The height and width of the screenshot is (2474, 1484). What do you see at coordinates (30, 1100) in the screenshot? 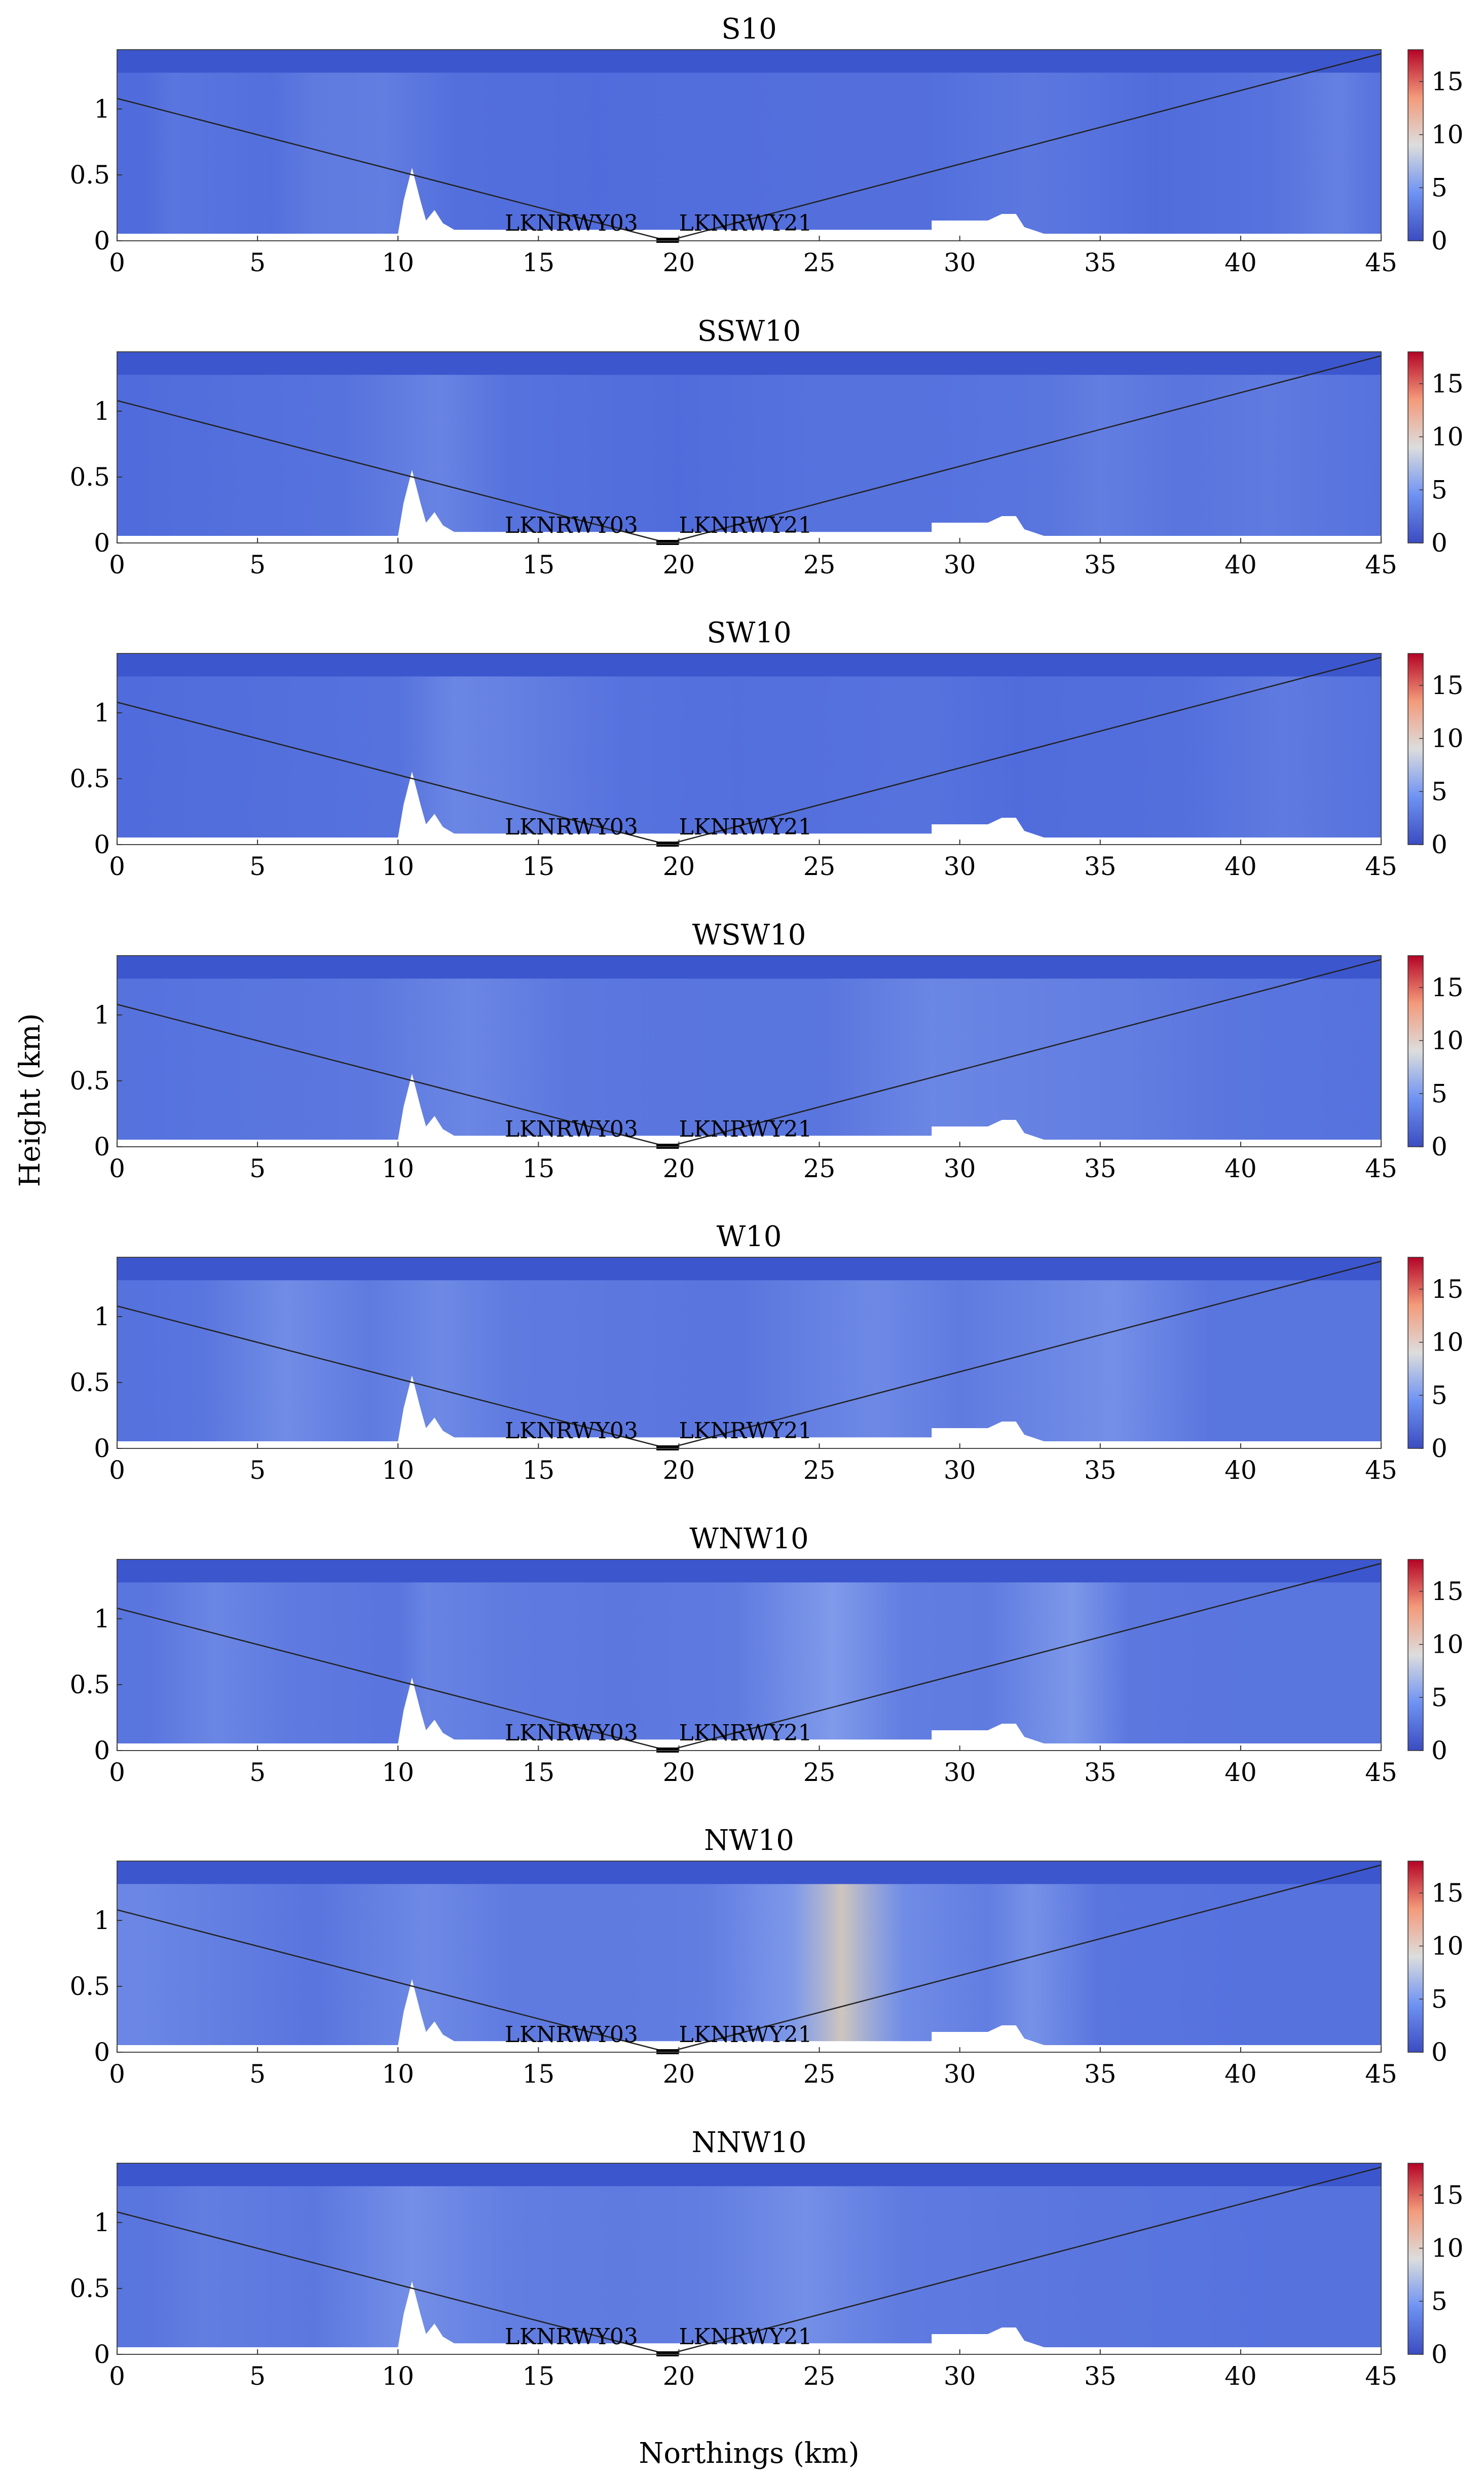
I see `y-axis-label: Height (km)` at bounding box center [30, 1100].